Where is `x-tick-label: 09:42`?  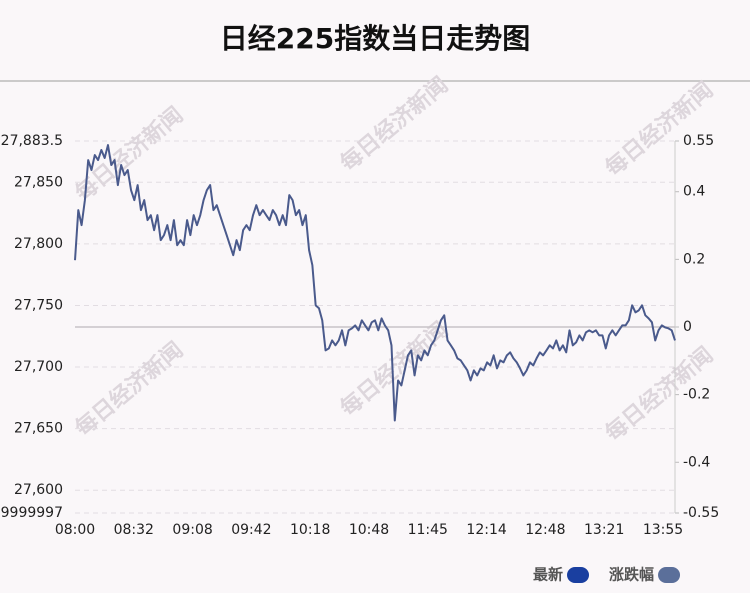 x-tick-label: 09:42 is located at coordinates (251, 530).